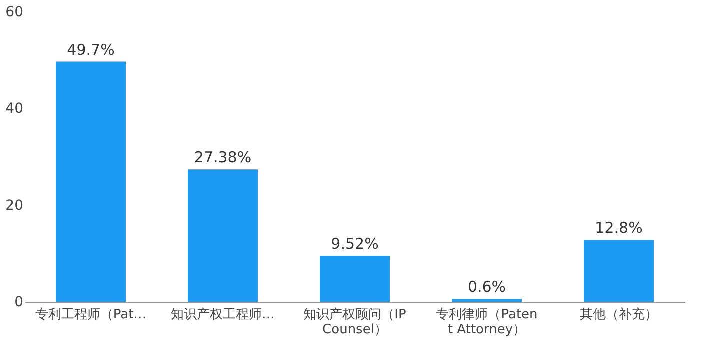 The width and height of the screenshot is (720, 360). Describe the element at coordinates (355, 323) in the screenshot. I see `x-tick-label: 知识产权顾问（IP Counsel）` at that location.